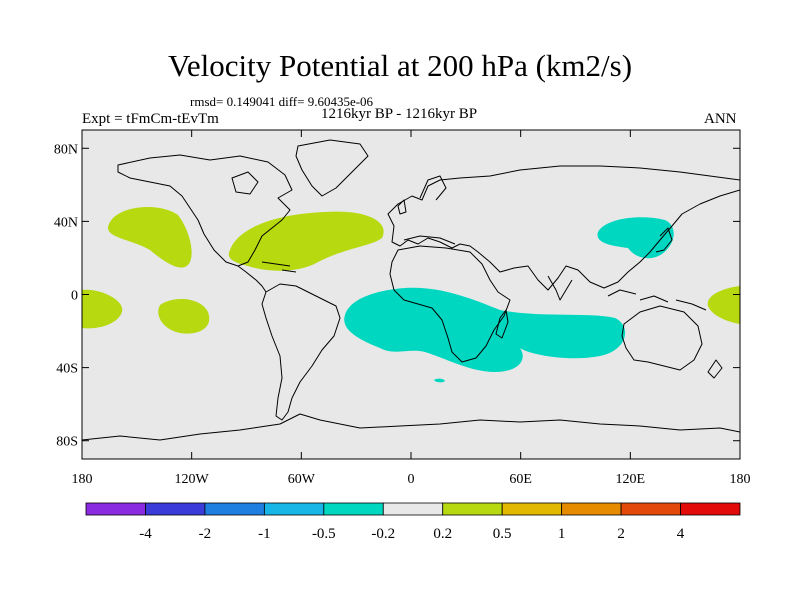  I want to click on negative-region-south-atlantic-indian, so click(485, 329).